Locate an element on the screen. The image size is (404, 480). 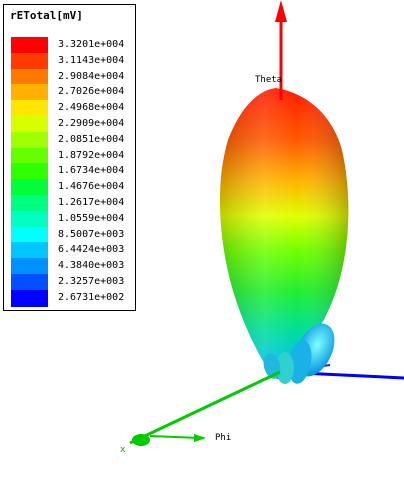
legend-value: 2.3257e+003 is located at coordinates (91, 281).